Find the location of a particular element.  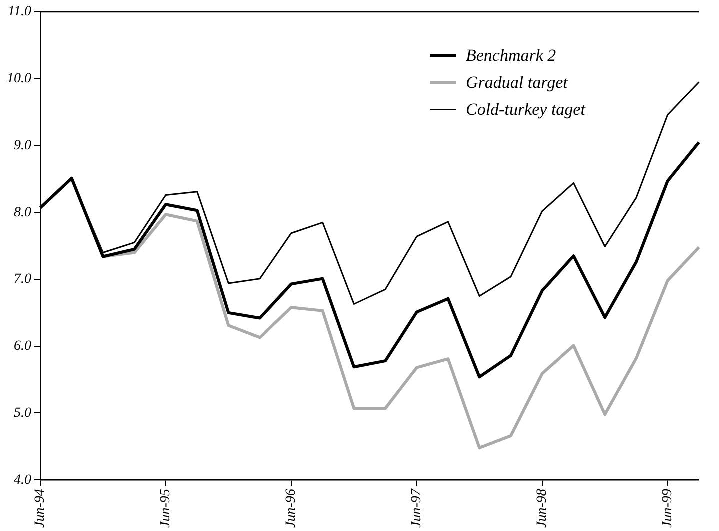

y-tick-label: 9.0 is located at coordinates (23, 146).